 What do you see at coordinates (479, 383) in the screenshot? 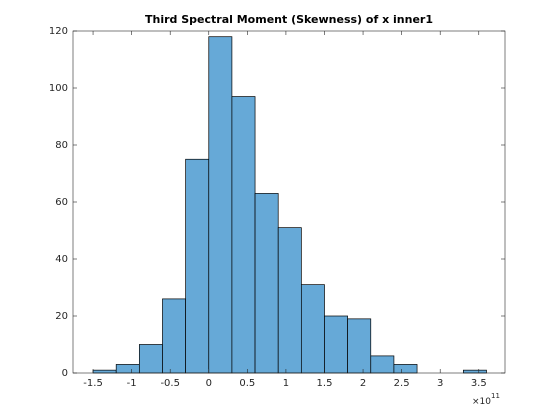
I see `x-tick-label: 3.5` at bounding box center [479, 383].